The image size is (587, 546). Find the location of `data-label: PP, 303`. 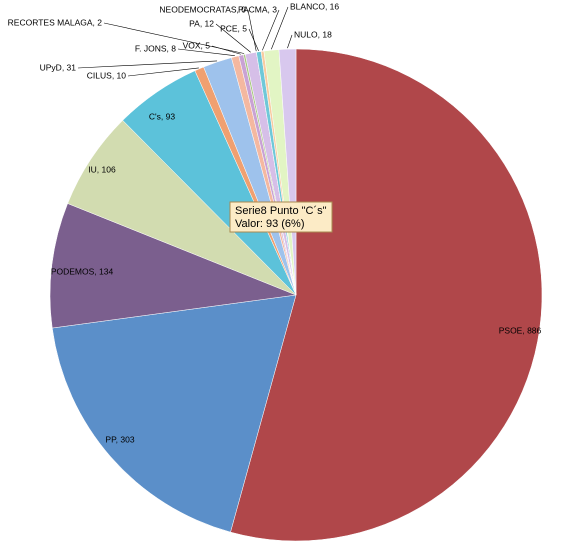

data-label: PP, 303 is located at coordinates (119, 439).